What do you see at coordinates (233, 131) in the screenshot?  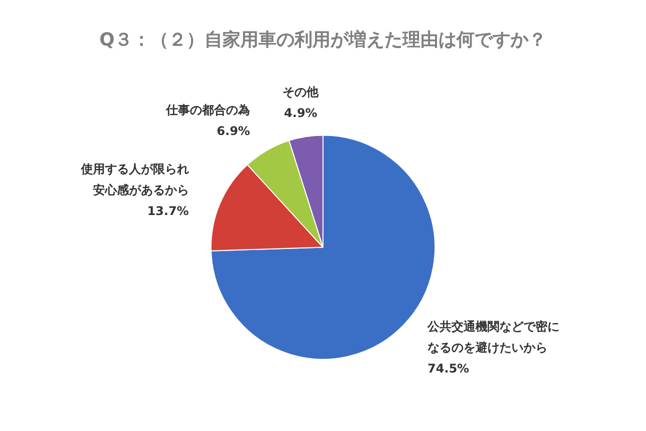 I see `data-label: 6.9%` at bounding box center [233, 131].